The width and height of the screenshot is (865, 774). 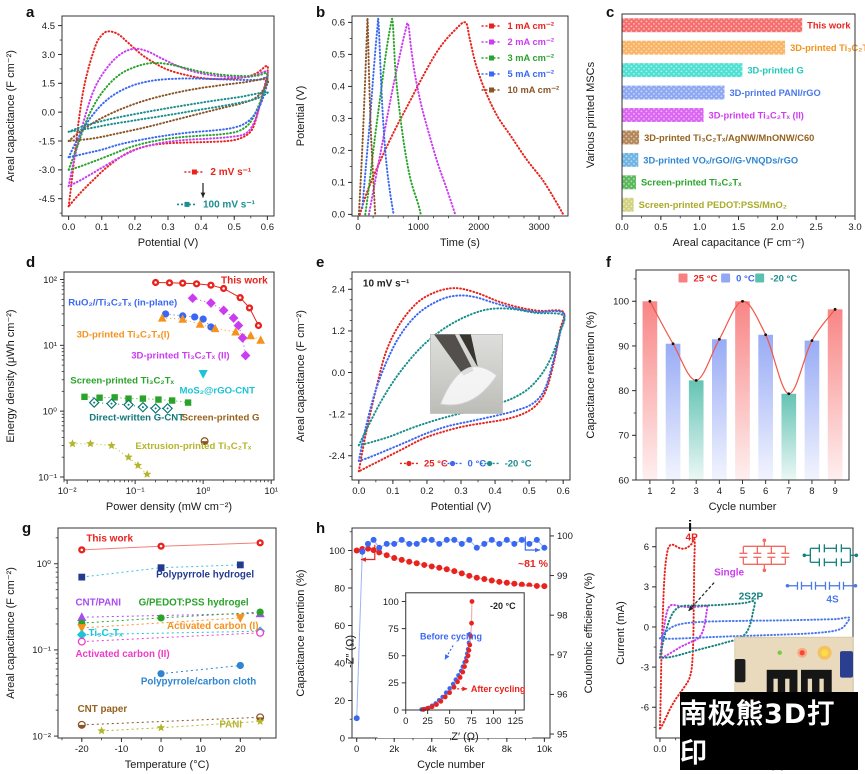 What do you see at coordinates (450, 629) in the screenshot?
I see `series-coulombic-efficiency` at bounding box center [450, 629].